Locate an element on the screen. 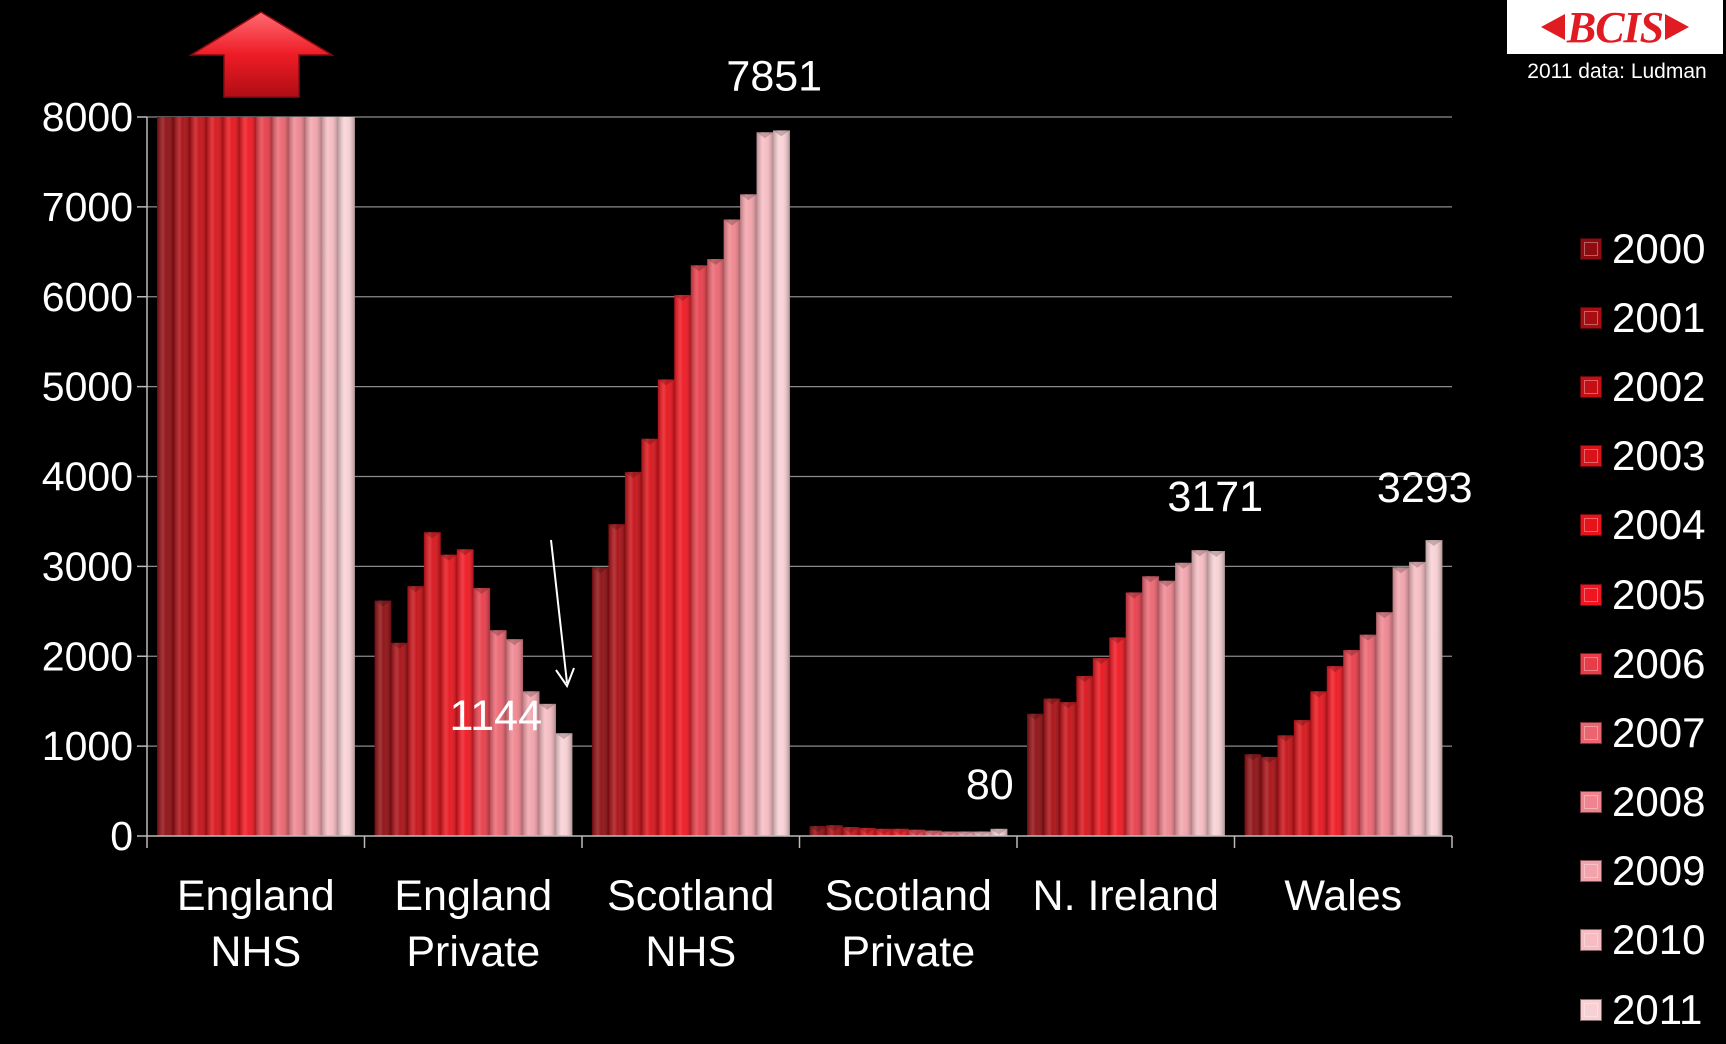 Image resolution: width=1726 pixels, height=1044 pixels. x-tick-label: NHS is located at coordinates (255, 952).